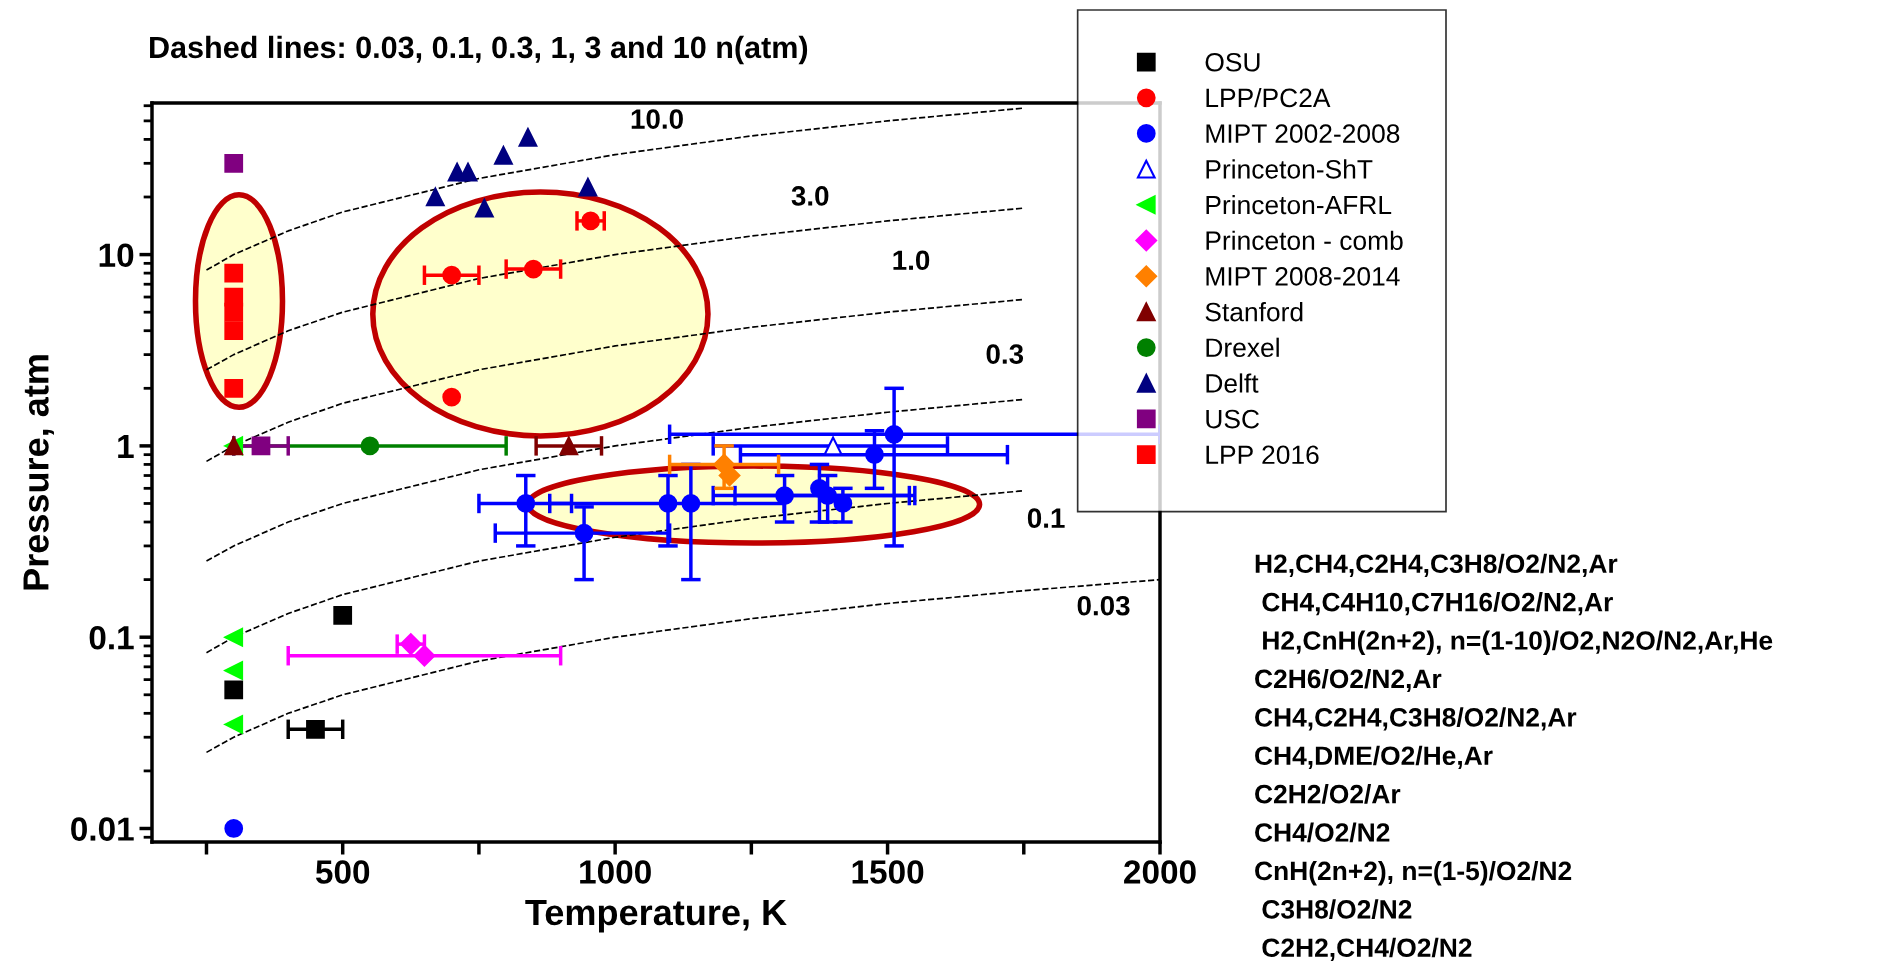 This screenshot has width=1904, height=965. What do you see at coordinates (479, 50) in the screenshot?
I see `chart-title: Dashed lines: 0.03, 0.1, 0.3, 1, 3 and 10 n(atm)` at bounding box center [479, 50].